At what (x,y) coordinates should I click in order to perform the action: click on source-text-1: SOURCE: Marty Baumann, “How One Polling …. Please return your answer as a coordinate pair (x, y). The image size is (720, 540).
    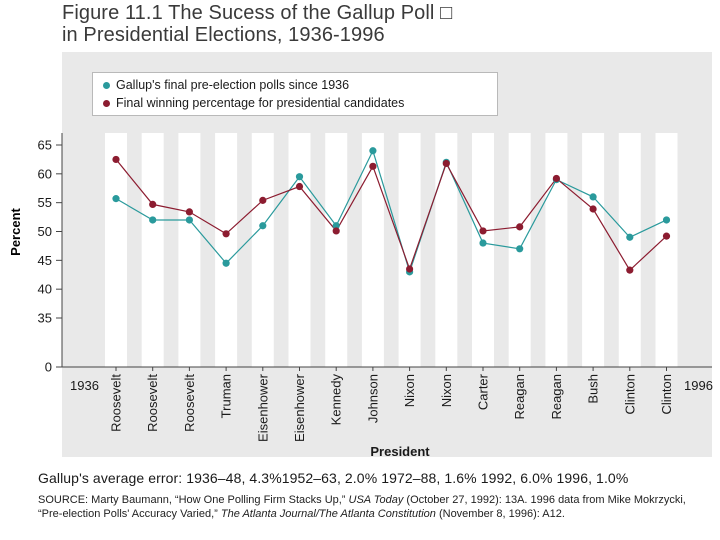
    Looking at the image, I should click on (193, 500).